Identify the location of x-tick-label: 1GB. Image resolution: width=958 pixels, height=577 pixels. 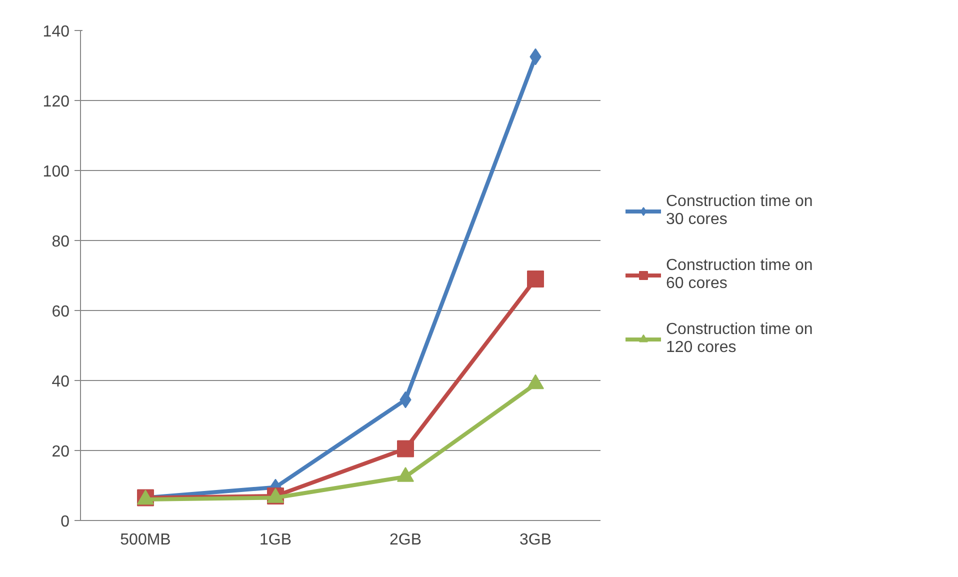
(275, 540).